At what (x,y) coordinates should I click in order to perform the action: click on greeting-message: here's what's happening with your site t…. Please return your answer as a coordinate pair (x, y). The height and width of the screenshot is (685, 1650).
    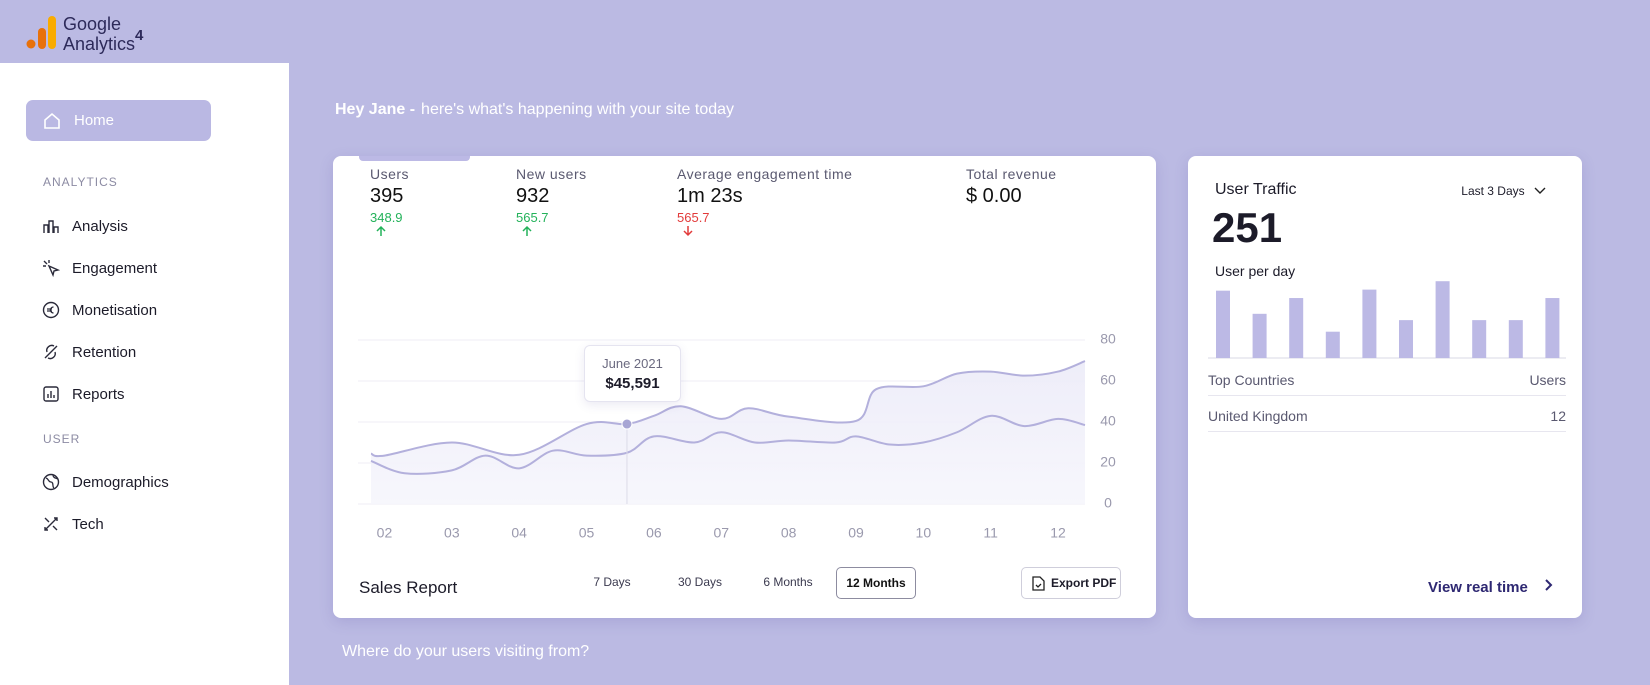
    Looking at the image, I should click on (578, 109).